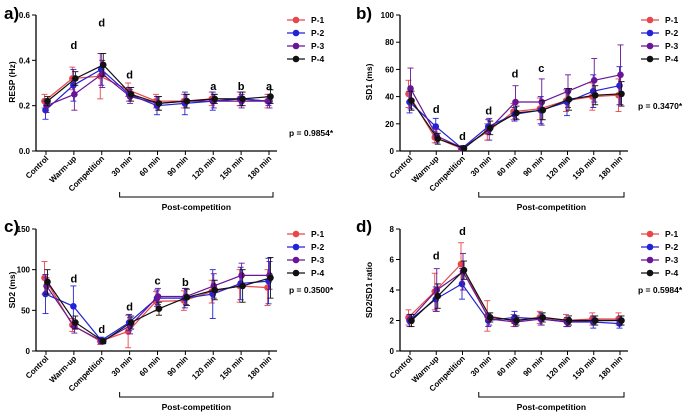 This screenshot has width=700, height=418. What do you see at coordinates (204, 168) in the screenshot?
I see `x-tick-label: 120 min` at bounding box center [204, 168].